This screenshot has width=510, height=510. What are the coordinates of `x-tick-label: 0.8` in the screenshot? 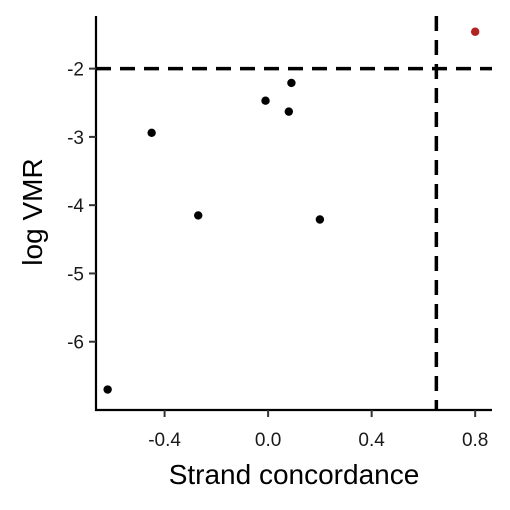 It's located at (475, 440).